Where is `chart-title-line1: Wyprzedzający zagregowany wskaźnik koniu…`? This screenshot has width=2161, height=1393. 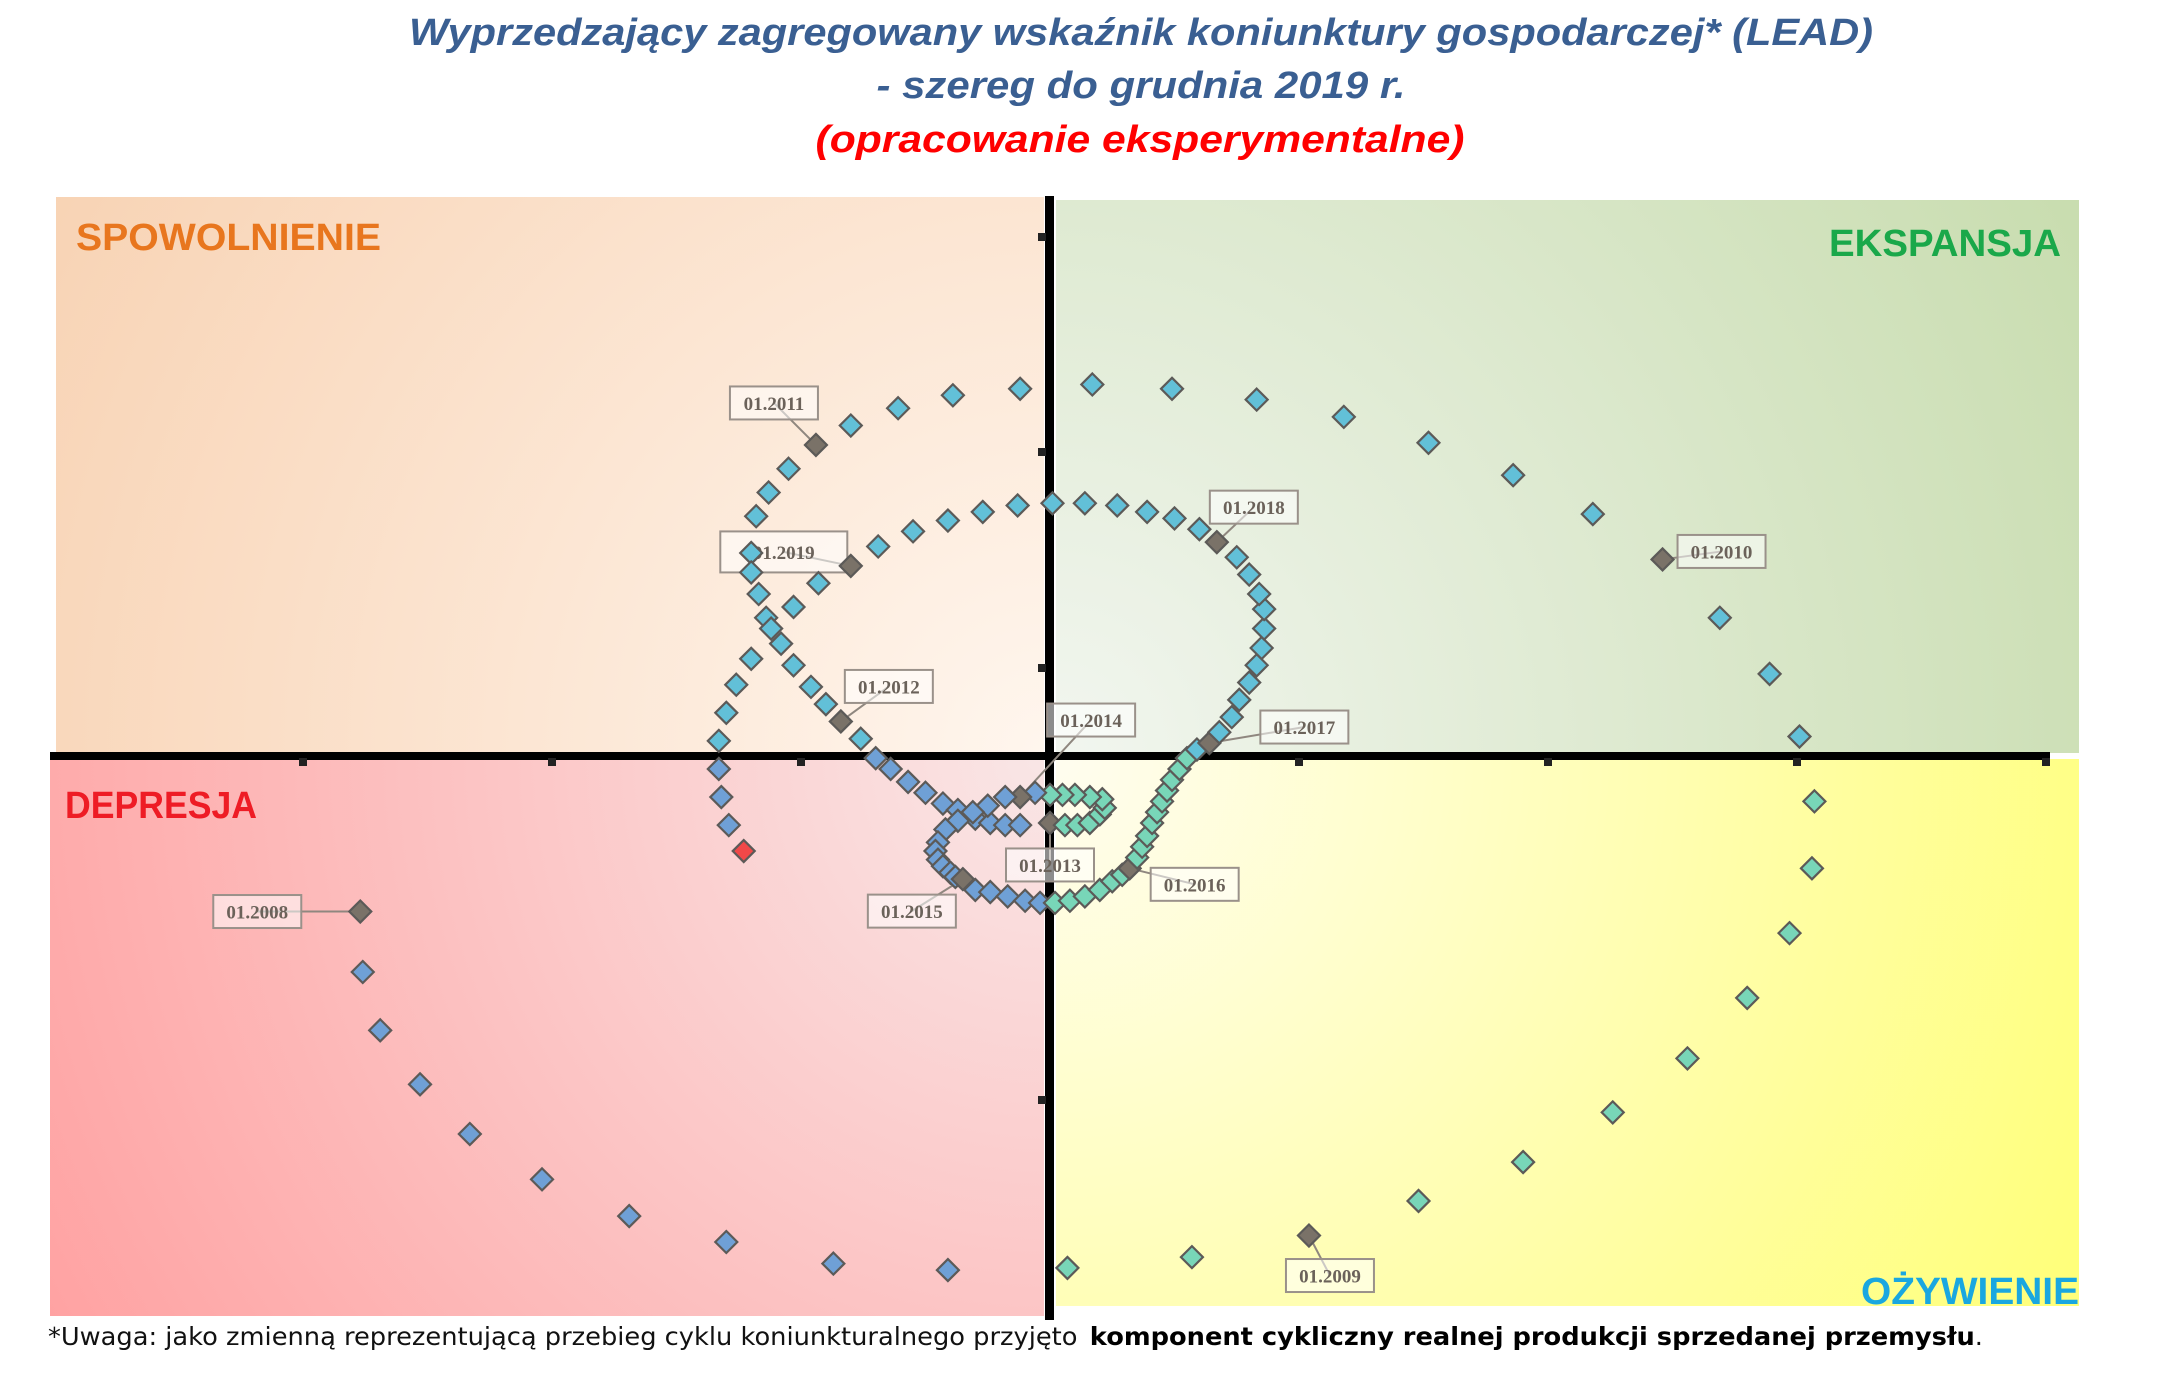 chart-title-line1: Wyprzedzający zagregowany wskaźnik koniu… is located at coordinates (1141, 33).